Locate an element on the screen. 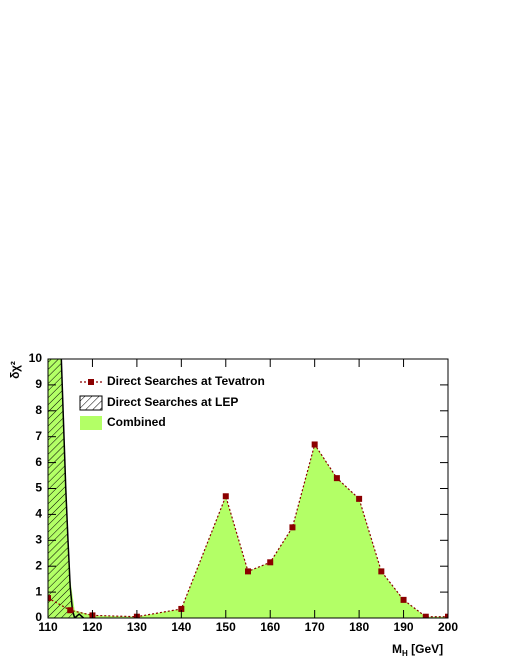  x-tick-label: 160 is located at coordinates (270, 627).